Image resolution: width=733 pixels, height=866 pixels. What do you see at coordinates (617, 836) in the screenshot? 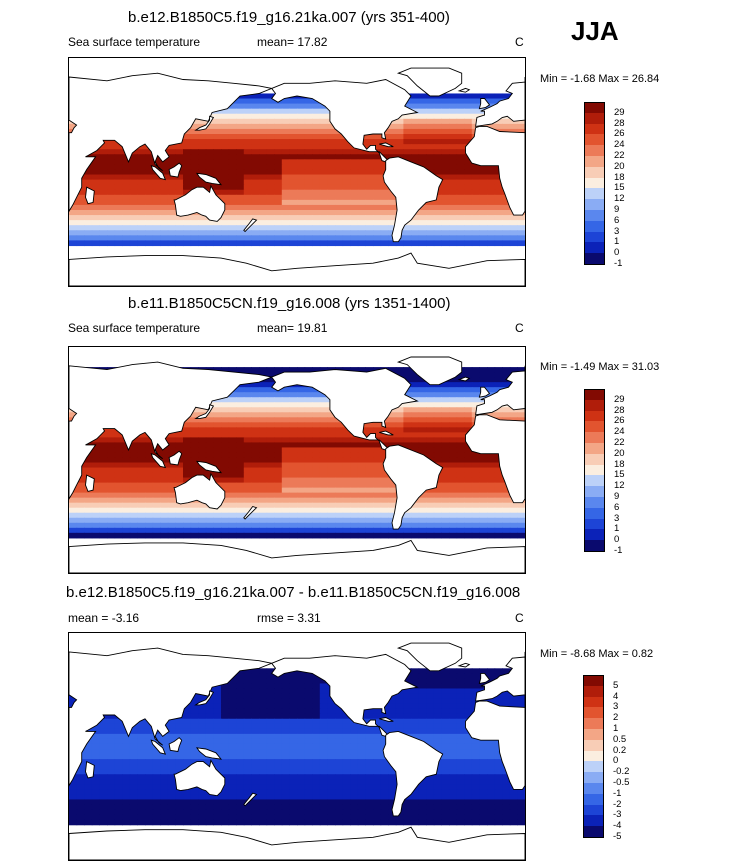
I see `colorbar-label: -5` at bounding box center [617, 836].